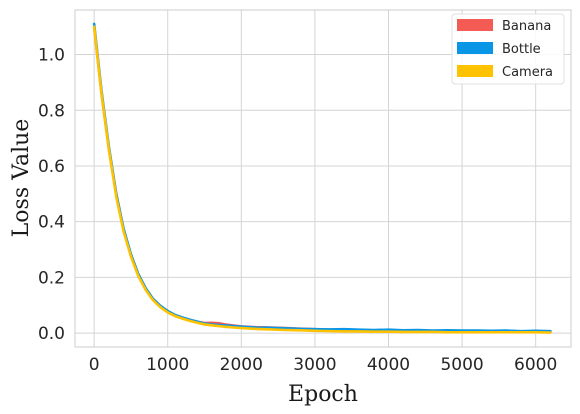 The image size is (580, 414). I want to click on legend-swatch-bottle, so click(475, 48).